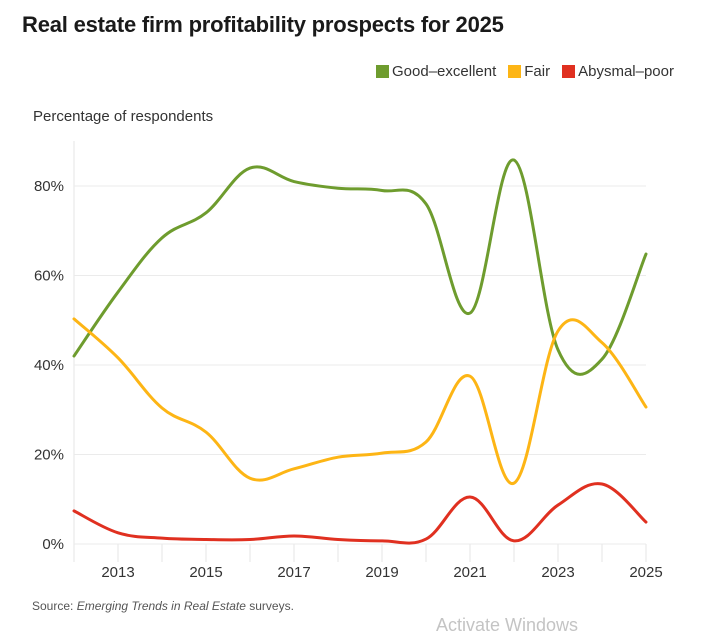 The image size is (716, 639). What do you see at coordinates (53, 544) in the screenshot?
I see `y-tick-label: 0%` at bounding box center [53, 544].